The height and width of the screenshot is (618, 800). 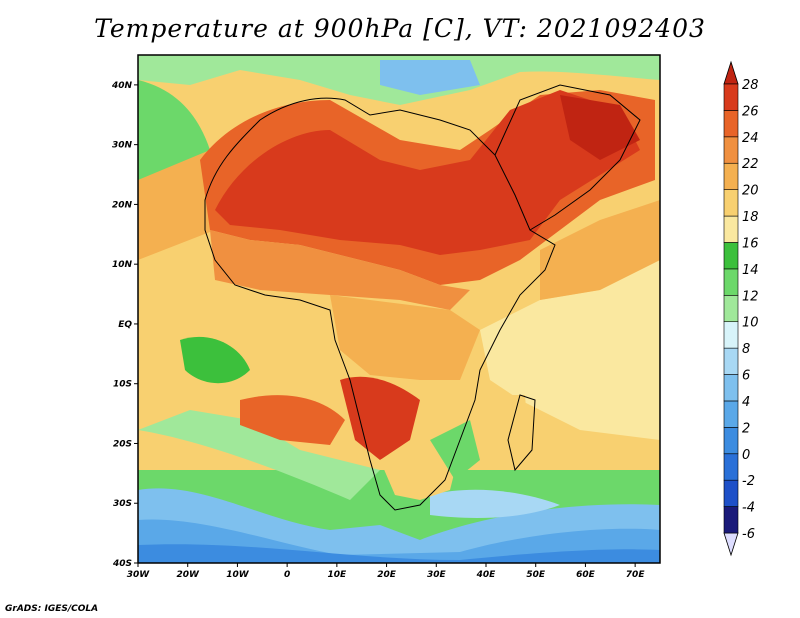 What do you see at coordinates (746, 376) in the screenshot?
I see `colorbar-label: 6` at bounding box center [746, 376].